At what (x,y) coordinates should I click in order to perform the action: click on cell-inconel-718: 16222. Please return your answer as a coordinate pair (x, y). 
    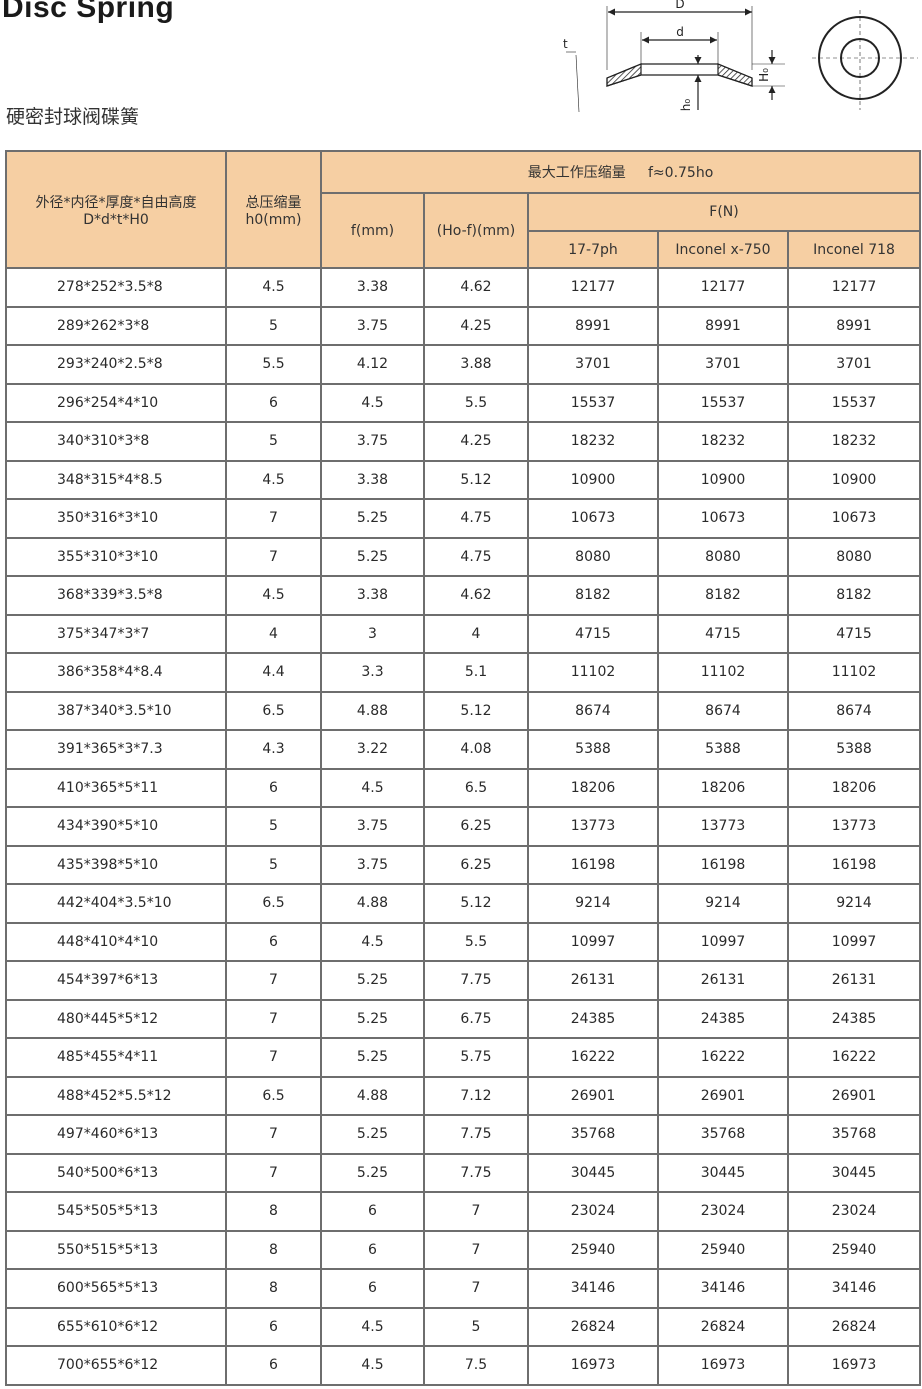
    Looking at the image, I should click on (854, 1057).